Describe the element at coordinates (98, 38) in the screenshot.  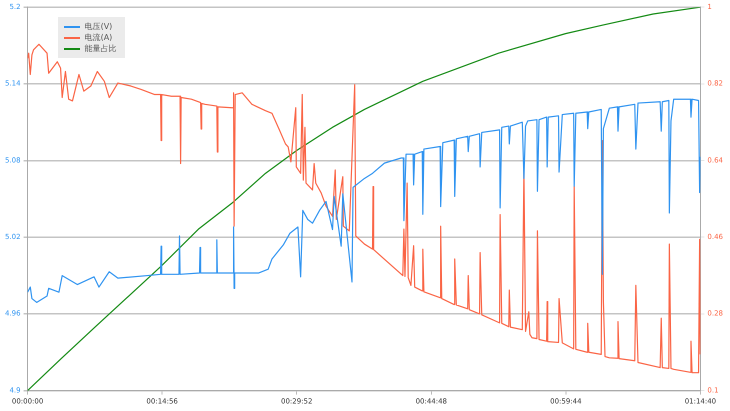
I see `legend-label: 电流(A)` at that location.